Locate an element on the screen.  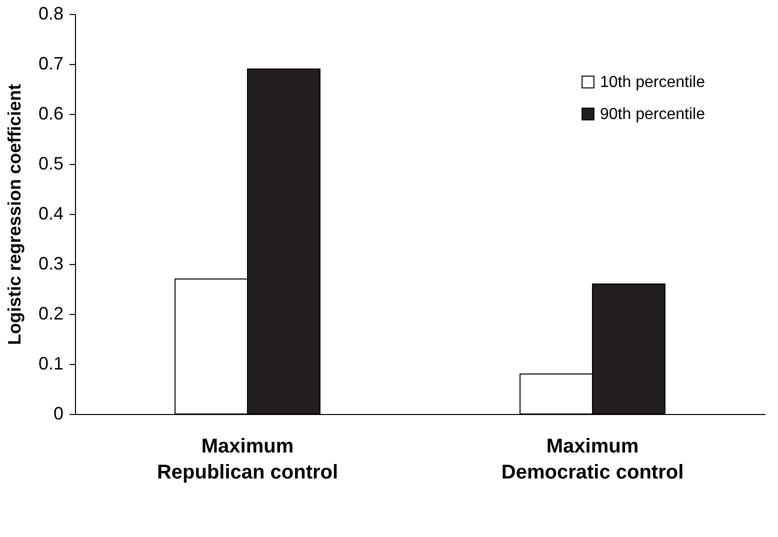
legend-label: 90th percentile is located at coordinates (653, 114).